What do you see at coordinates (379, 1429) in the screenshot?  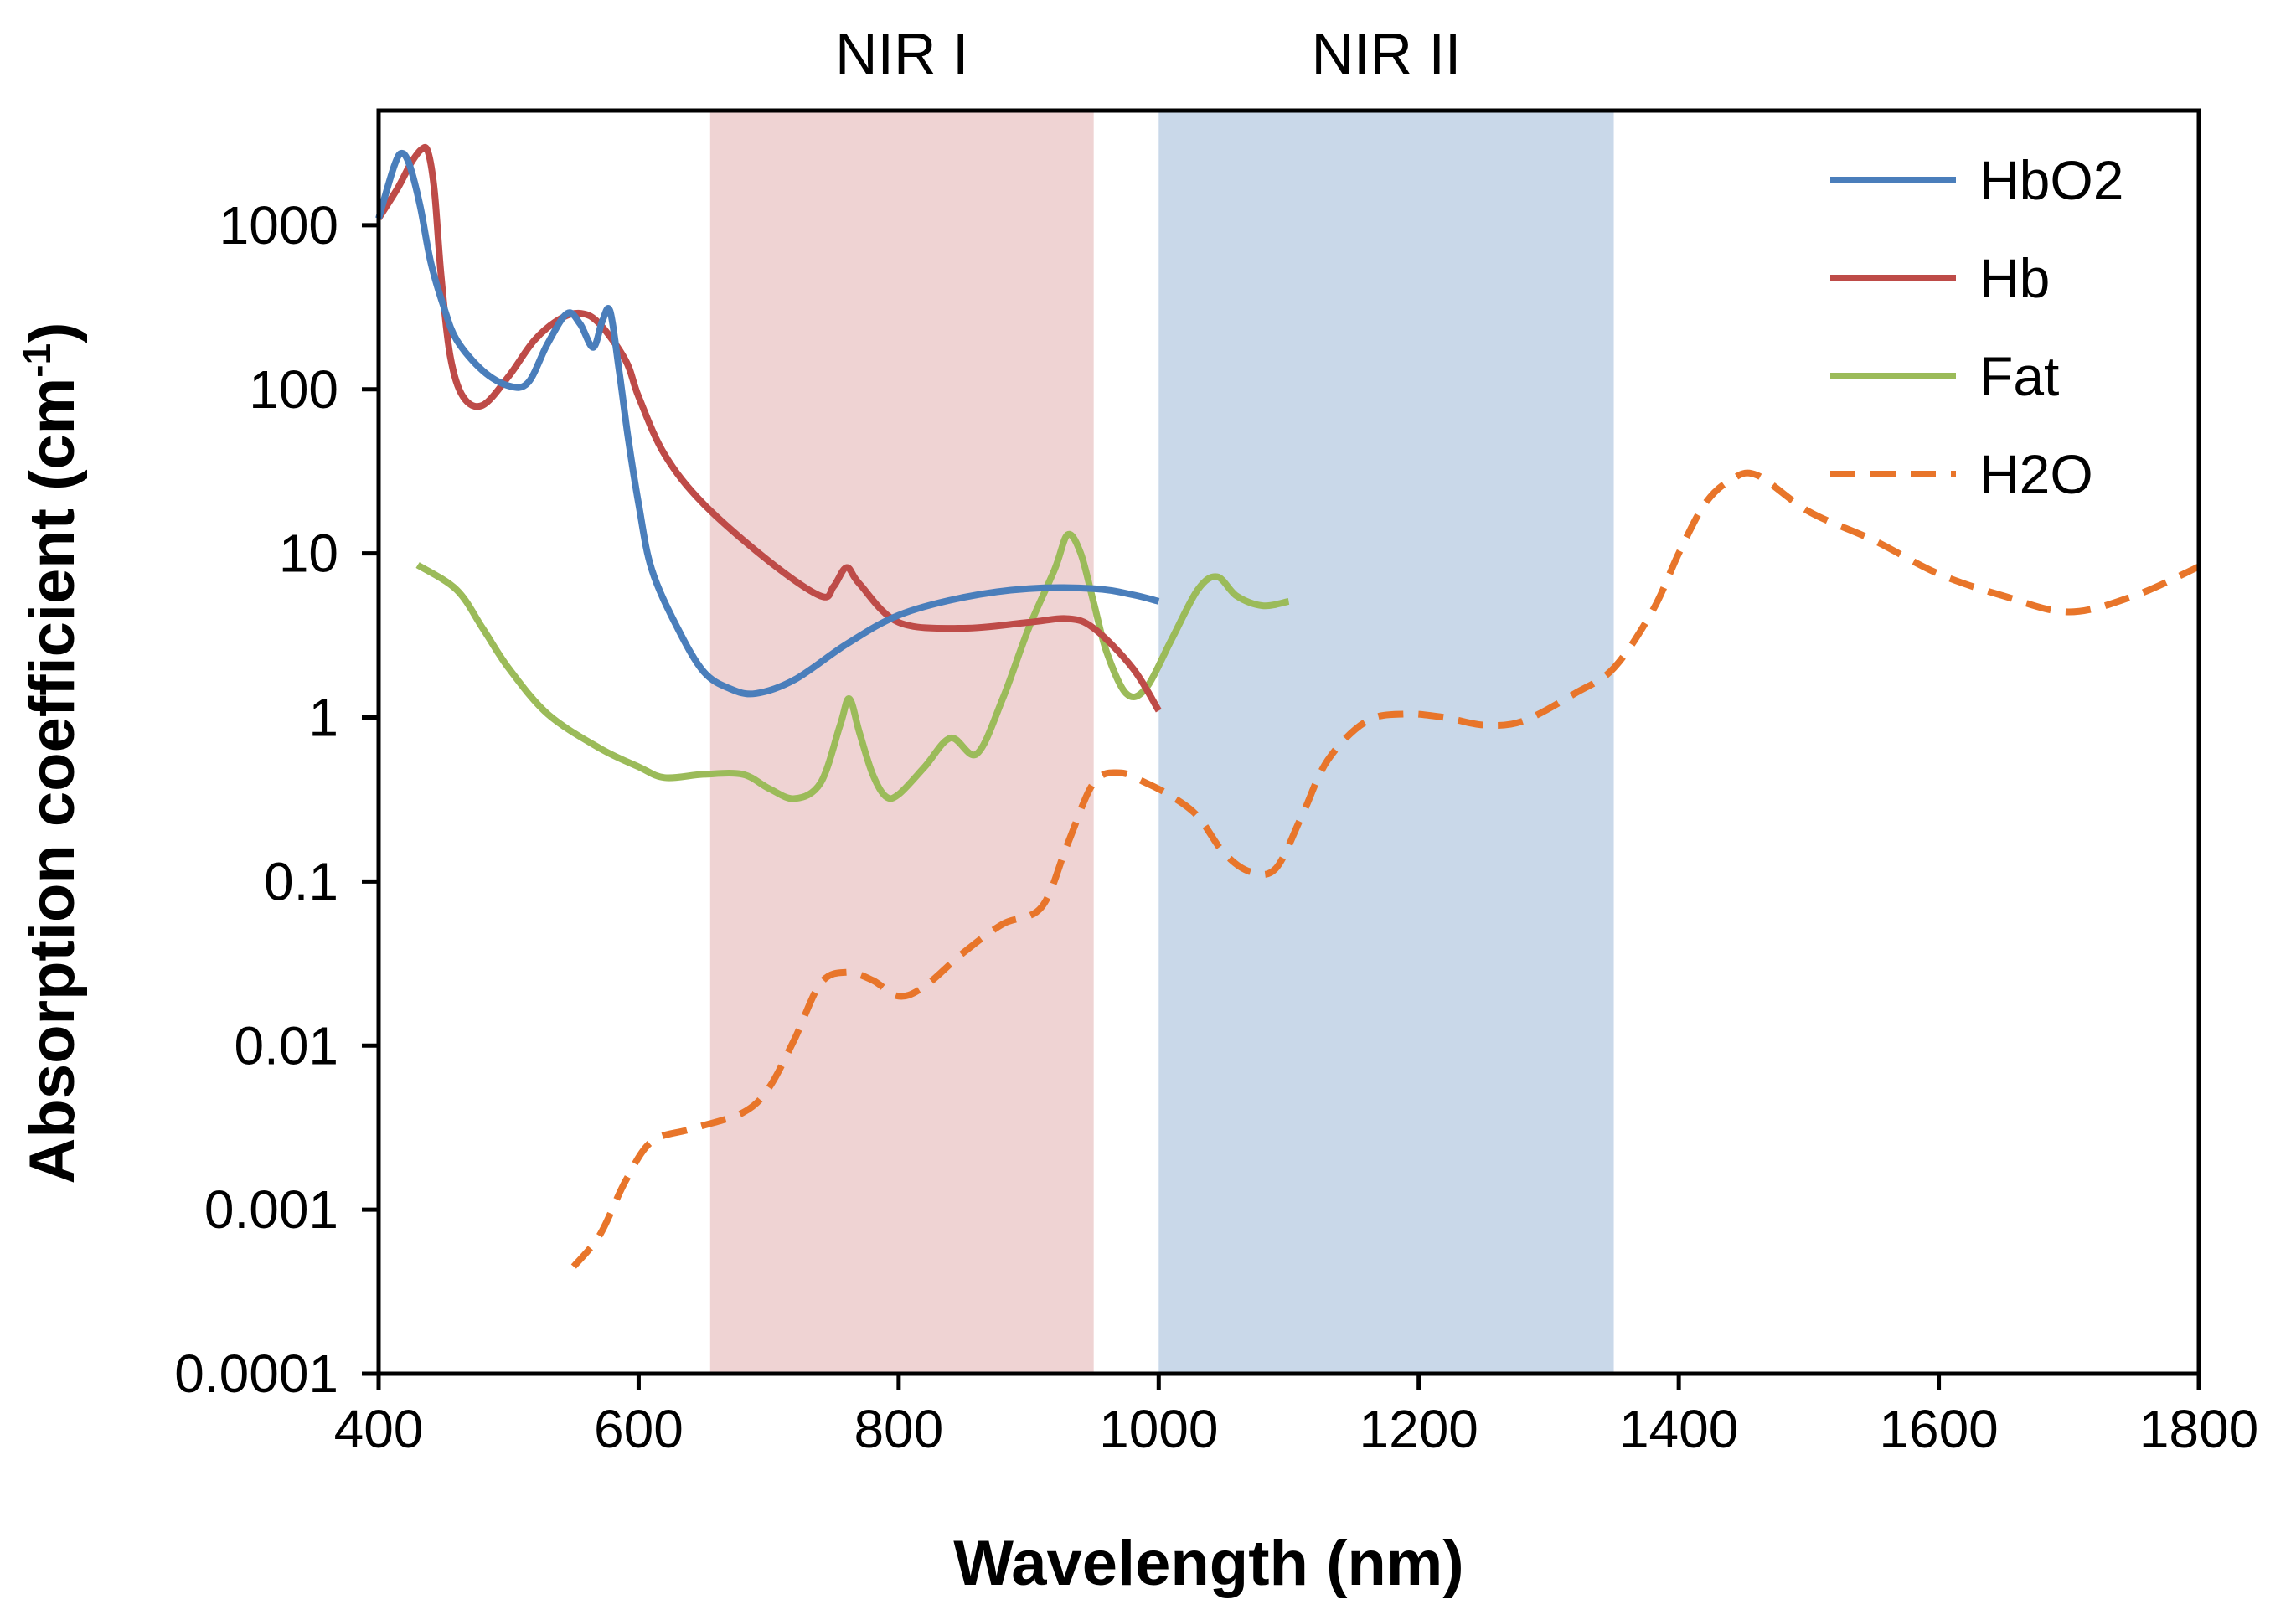 I see `x-tick-label: 400` at bounding box center [379, 1429].